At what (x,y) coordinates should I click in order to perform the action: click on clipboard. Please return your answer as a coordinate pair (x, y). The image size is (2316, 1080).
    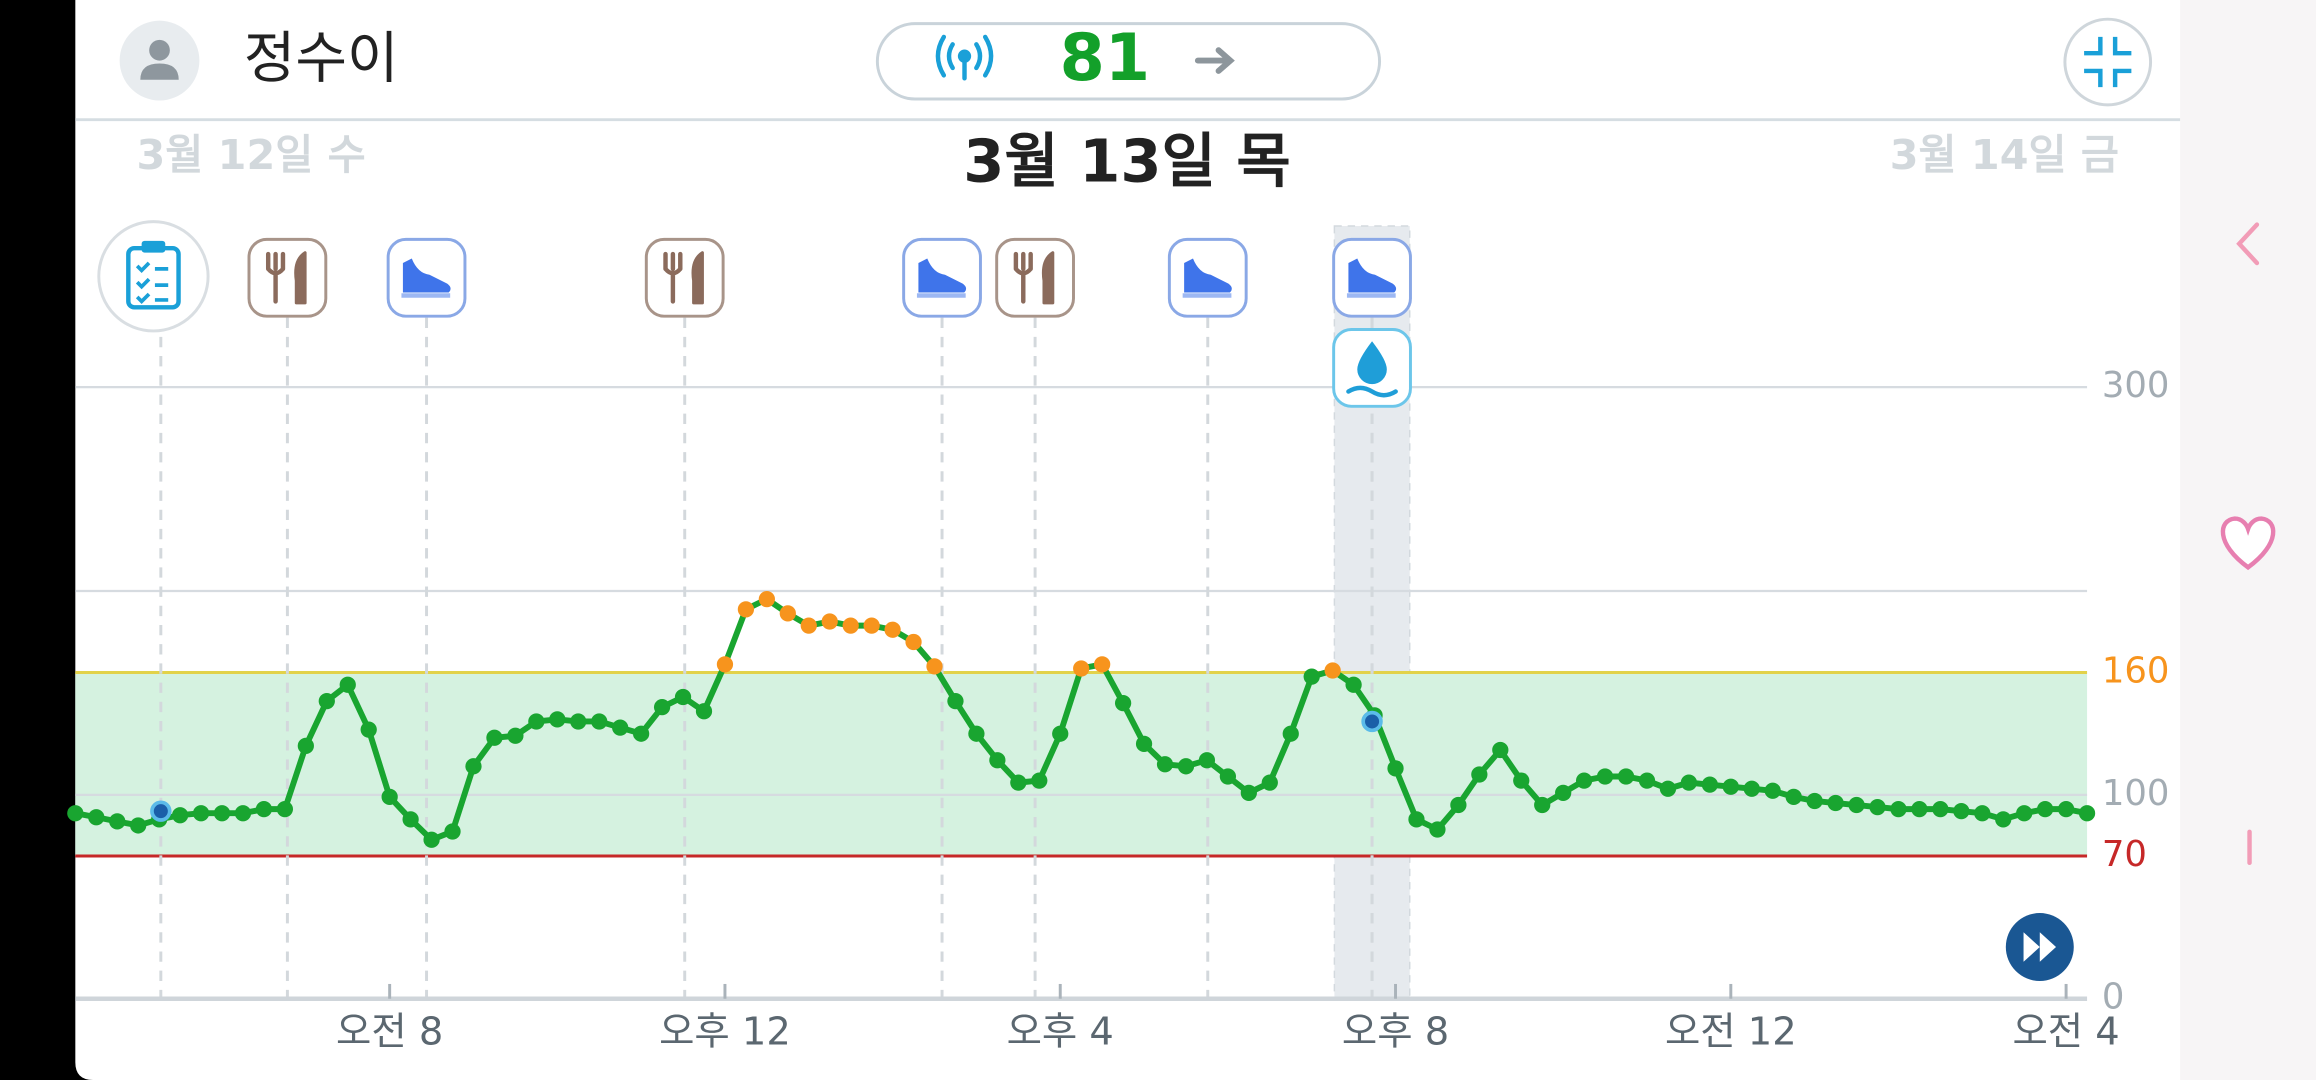
    Looking at the image, I should click on (153, 277).